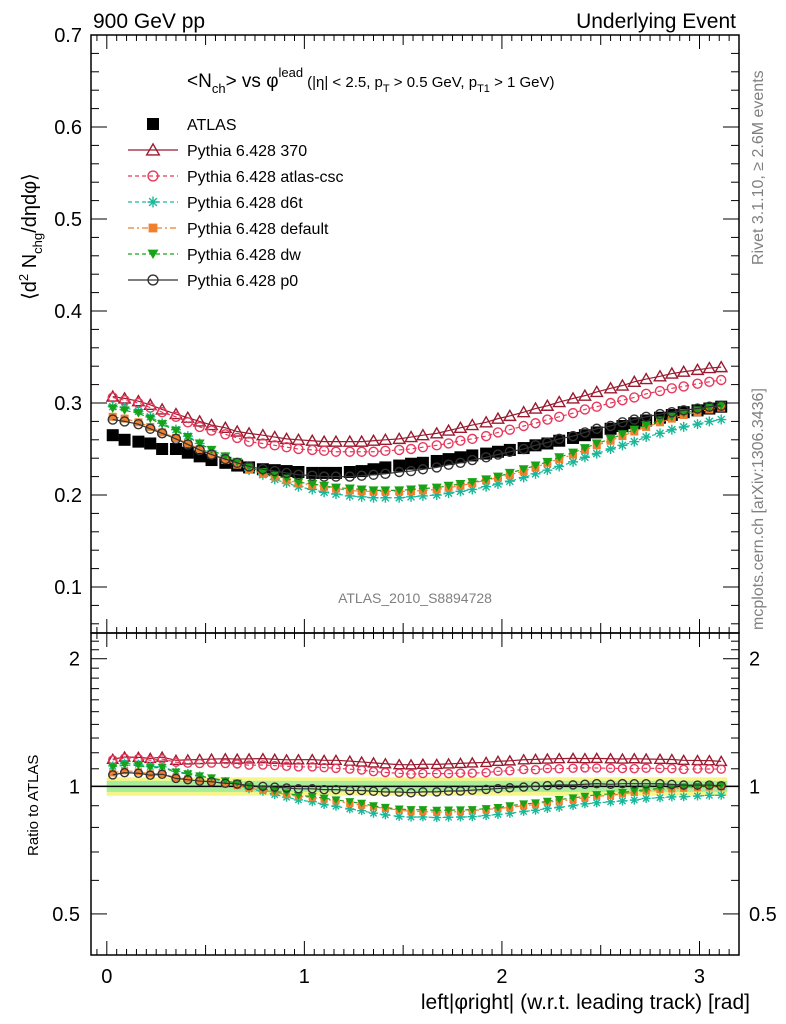 The height and width of the screenshot is (1024, 786). What do you see at coordinates (68, 404) in the screenshot?
I see `y-tick-label-main: 0.3` at bounding box center [68, 404].